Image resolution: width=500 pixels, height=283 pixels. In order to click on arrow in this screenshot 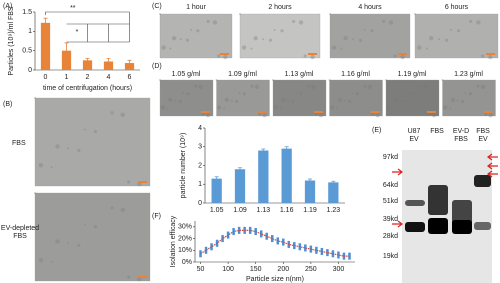, I will do `click(492, 157)`.